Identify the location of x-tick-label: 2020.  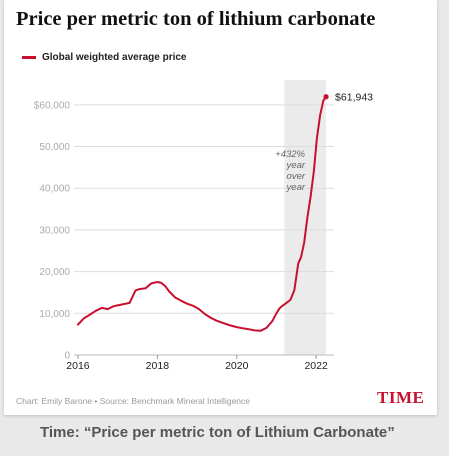
(237, 365).